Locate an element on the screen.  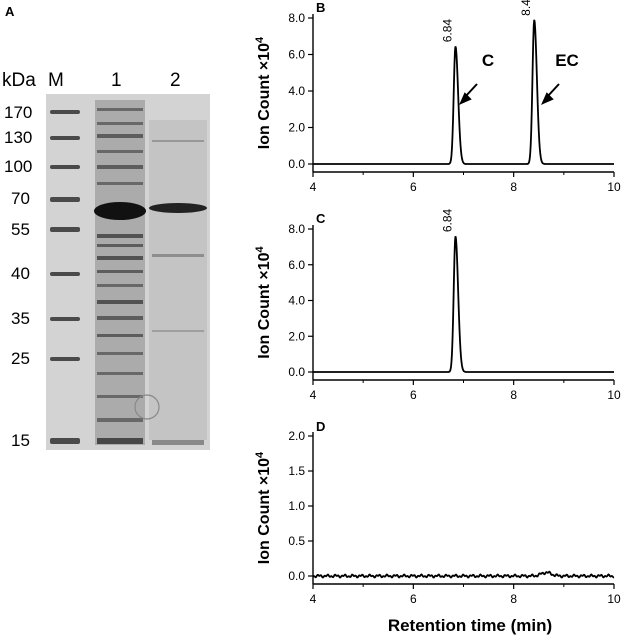
panel-a-label: A is located at coordinates (10, 11).